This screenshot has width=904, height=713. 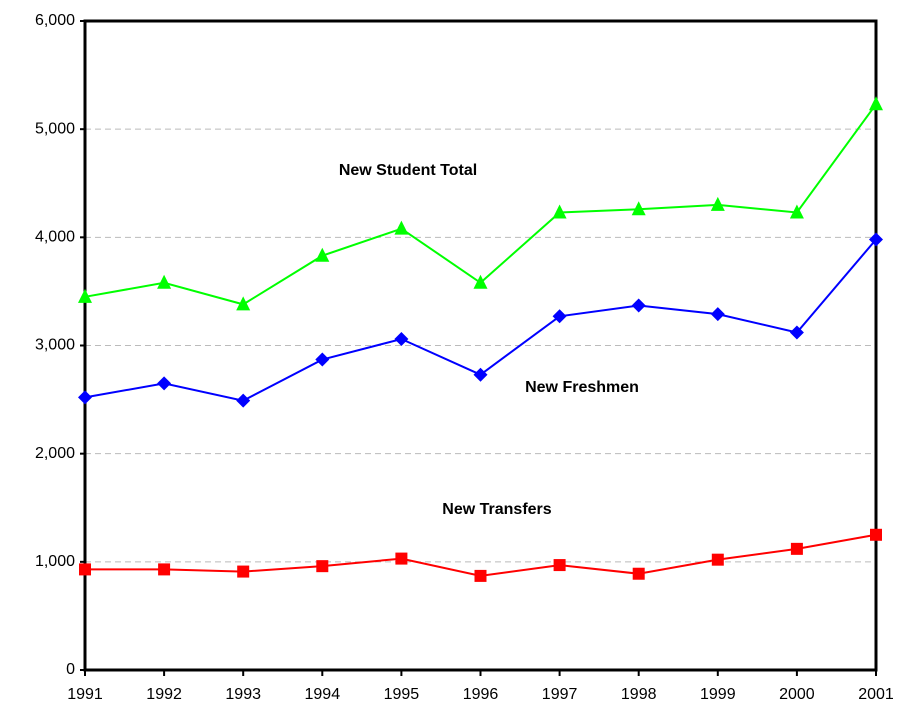 I want to click on series-label: New Student Total, so click(x=408, y=170).